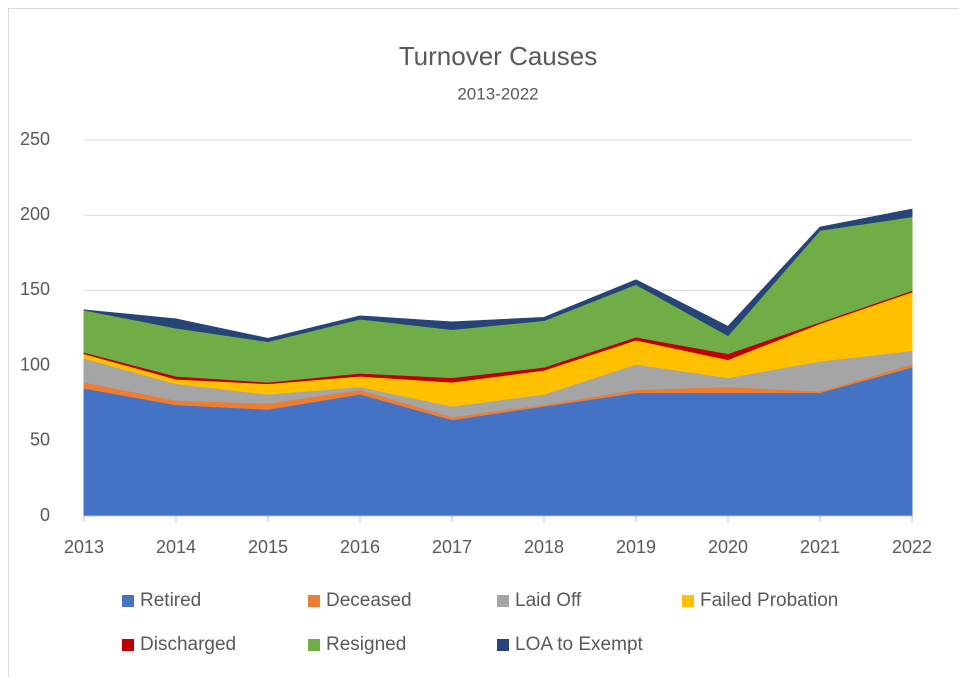  I want to click on legend-label: Failed Probation, so click(769, 600).